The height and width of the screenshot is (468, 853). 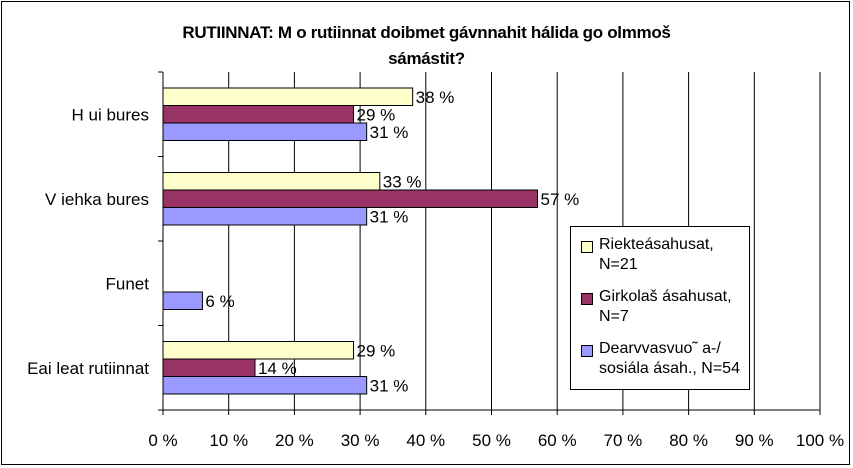 I want to click on x-tick-label: 10 %, so click(x=228, y=440).